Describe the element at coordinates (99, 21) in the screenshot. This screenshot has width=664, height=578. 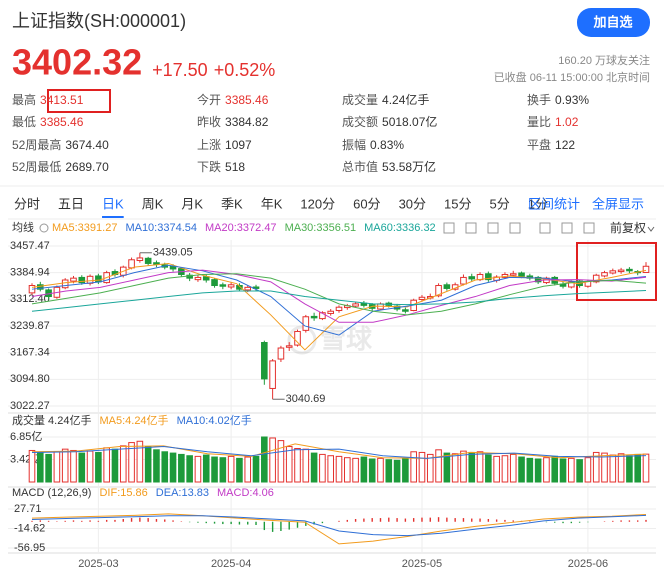
I see `title: 上证指数(SH:000001)` at that location.